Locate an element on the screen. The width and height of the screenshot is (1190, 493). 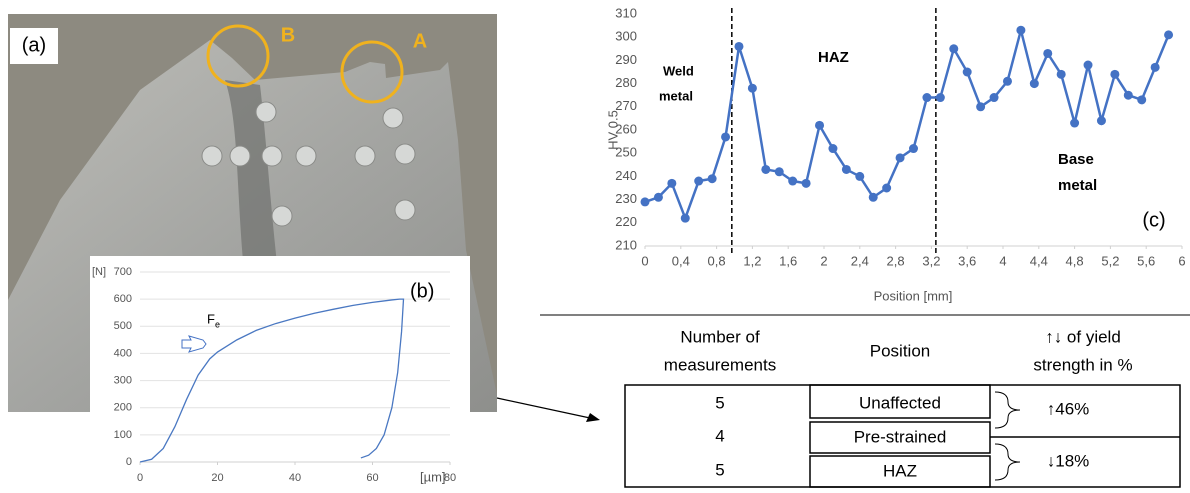
annotation-subscript: e is located at coordinates (217, 324).